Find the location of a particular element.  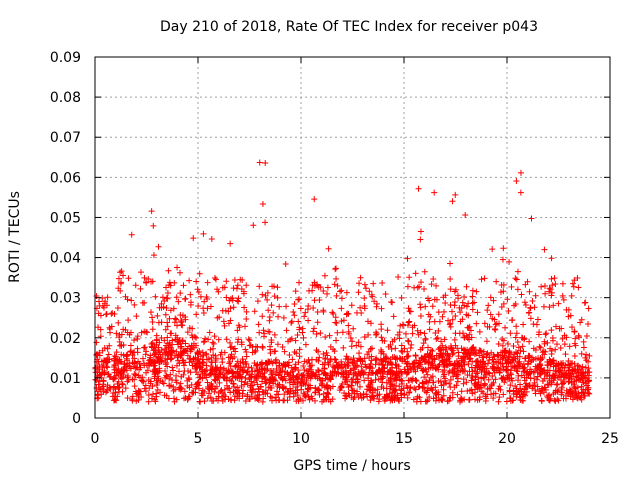

y-tick-label: 0.01 is located at coordinates (65, 379).